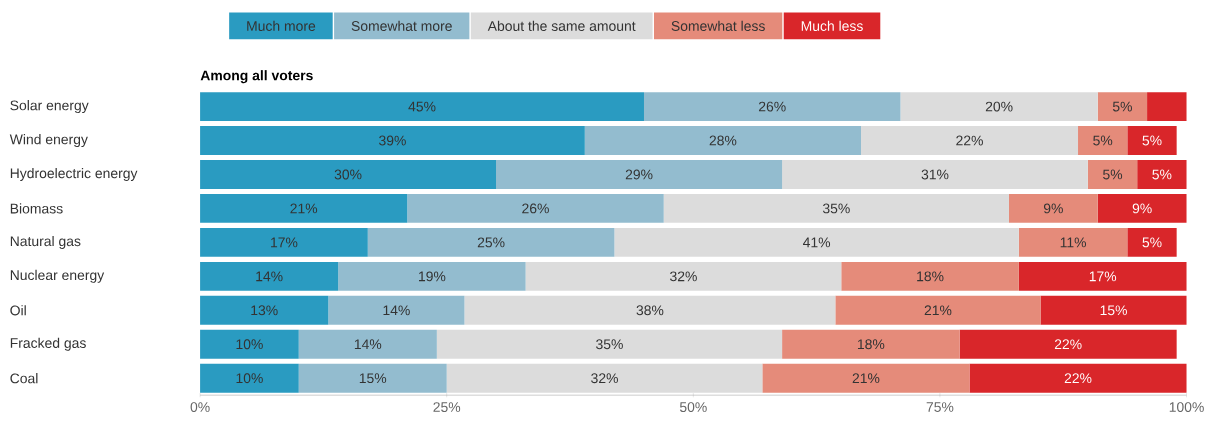  I want to click on data-label: 39%, so click(392, 140).